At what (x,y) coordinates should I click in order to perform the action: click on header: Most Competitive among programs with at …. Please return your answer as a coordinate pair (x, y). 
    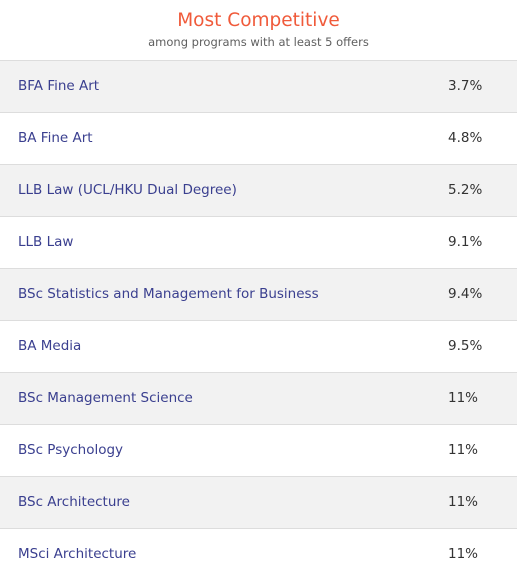
    Looking at the image, I should click on (258, 30).